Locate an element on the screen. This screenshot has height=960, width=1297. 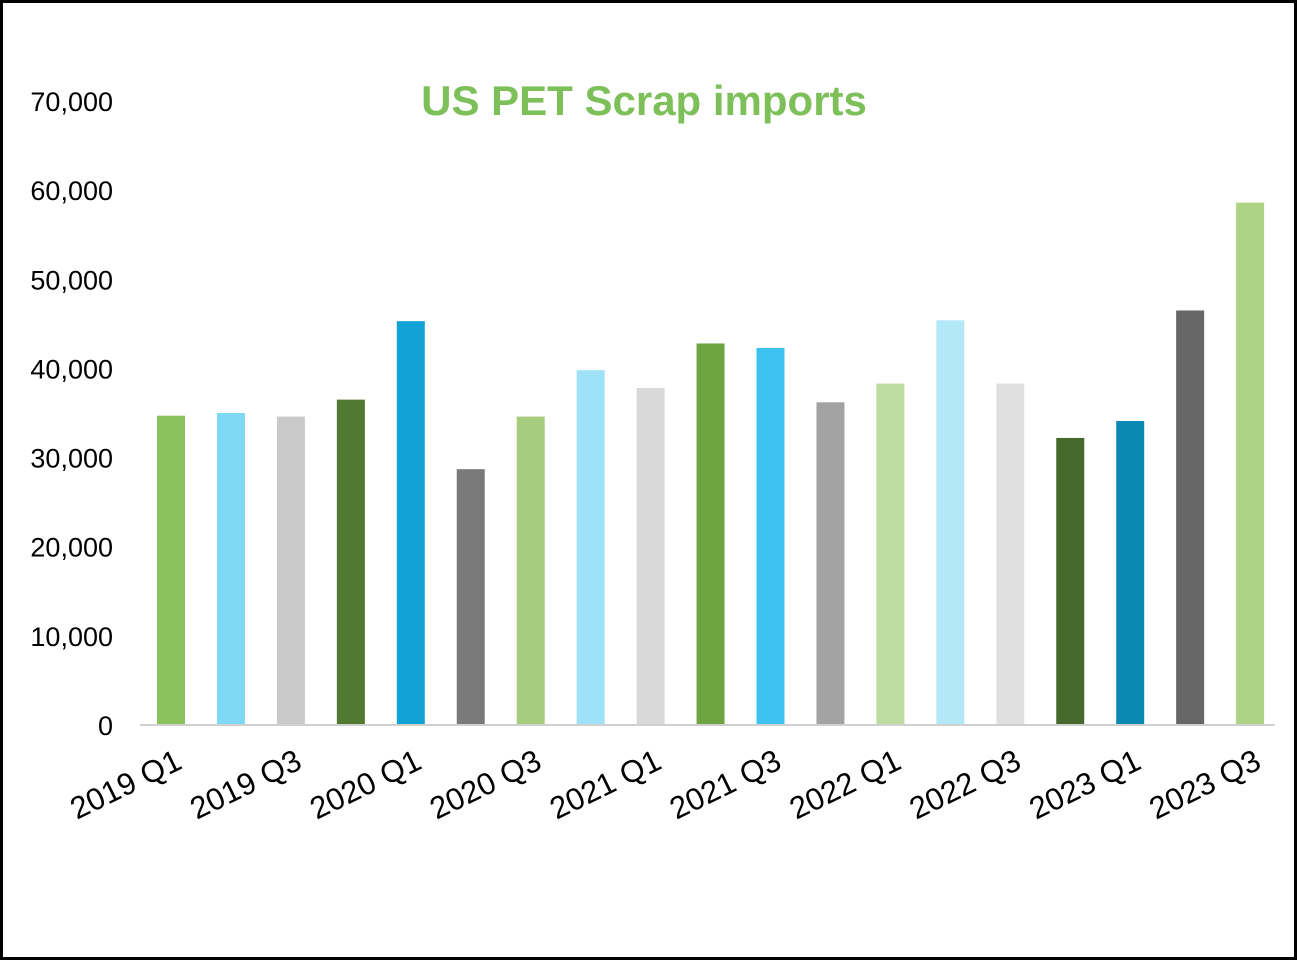
y-tick-label: 0 is located at coordinates (105, 726).